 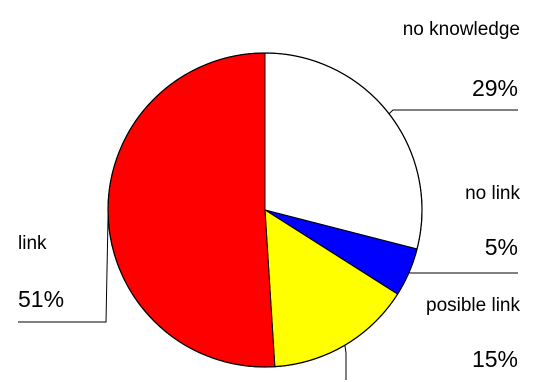 What do you see at coordinates (32, 243) in the screenshot?
I see `slice-label-link: link` at bounding box center [32, 243].